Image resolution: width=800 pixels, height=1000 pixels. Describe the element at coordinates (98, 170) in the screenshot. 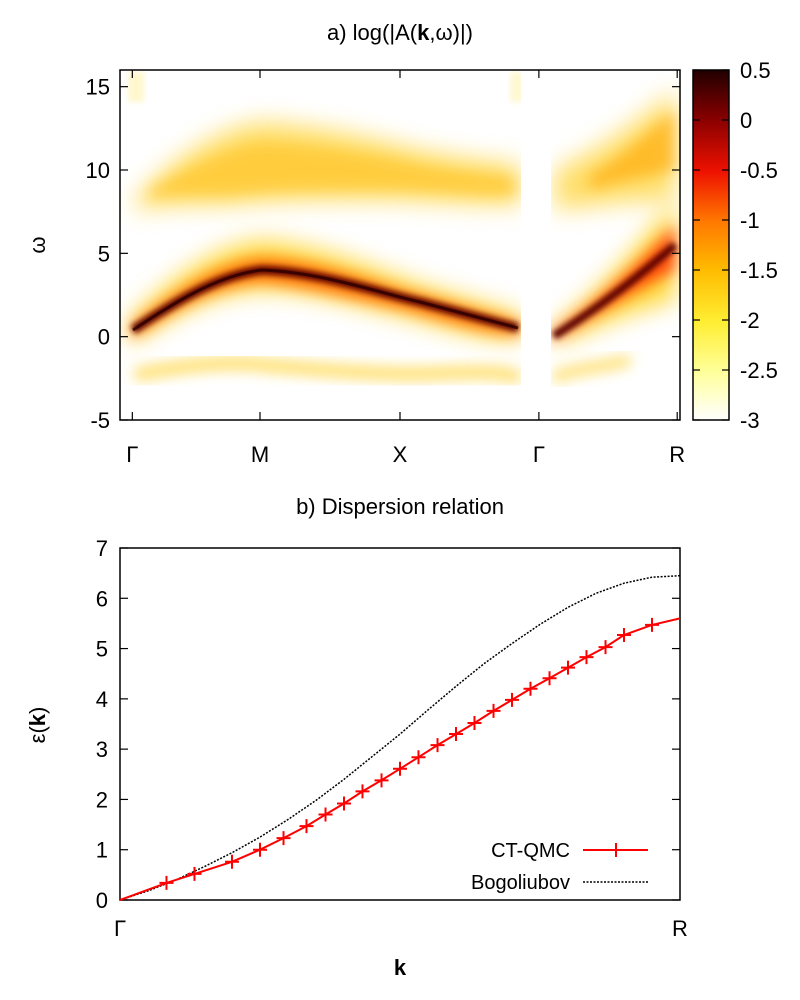

I see `panel-a-y-tick-label: 10` at that location.